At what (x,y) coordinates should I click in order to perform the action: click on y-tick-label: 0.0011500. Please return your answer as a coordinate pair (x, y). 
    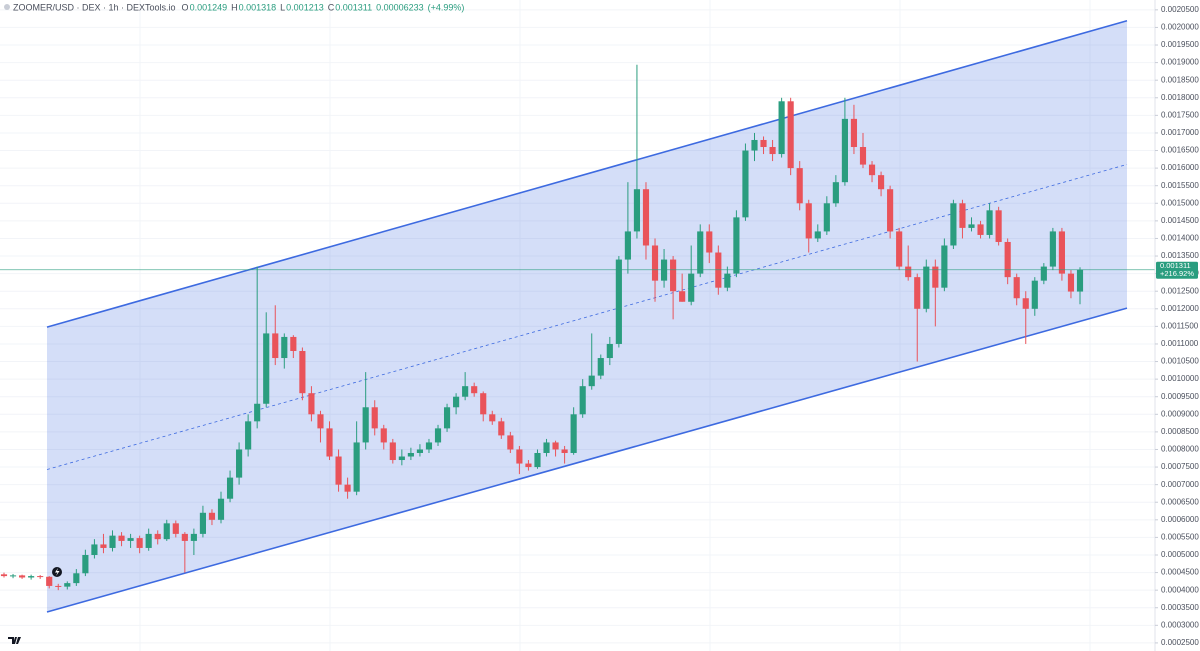
    Looking at the image, I should click on (1180, 325).